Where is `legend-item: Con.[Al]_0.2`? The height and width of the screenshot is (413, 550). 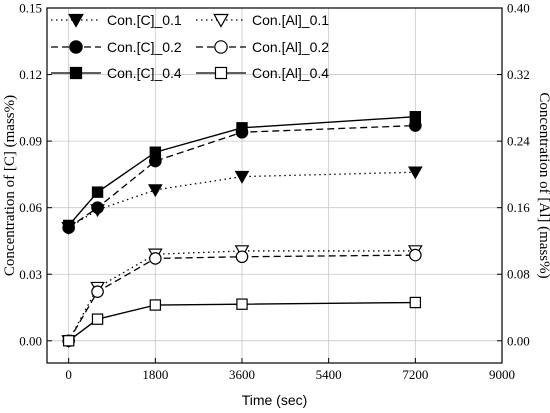
legend-item: Con.[Al]_0.2 is located at coordinates (262, 47).